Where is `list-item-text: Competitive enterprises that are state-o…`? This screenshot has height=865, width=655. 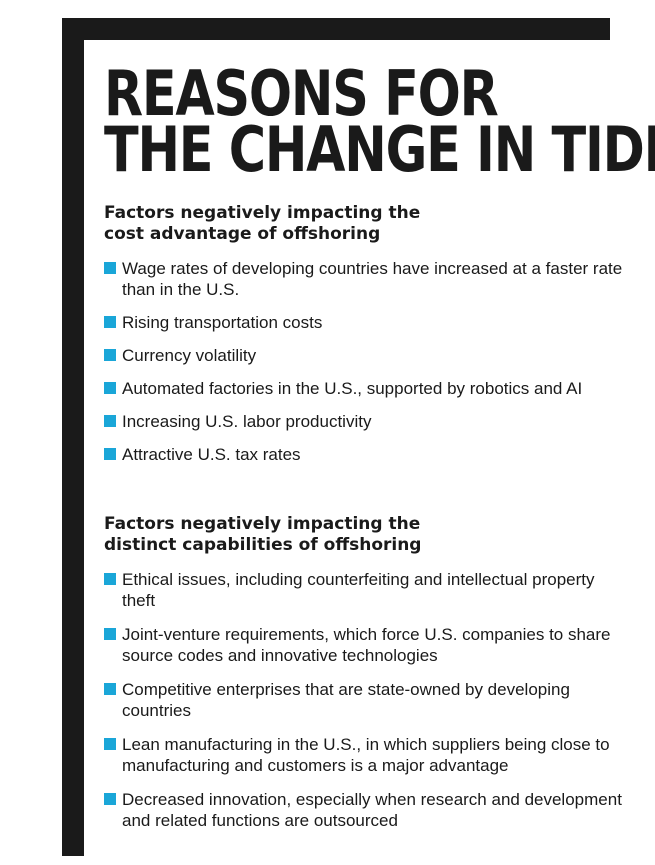
list-item-text: Competitive enterprises that are state-o… is located at coordinates (346, 700).